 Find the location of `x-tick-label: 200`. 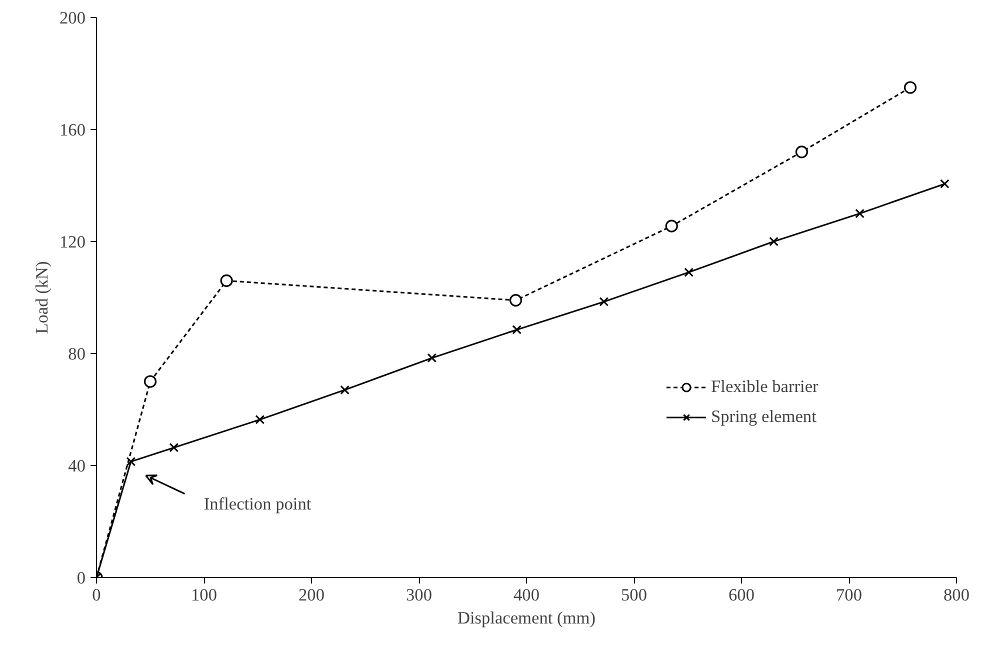

x-tick-label: 200 is located at coordinates (311, 595).